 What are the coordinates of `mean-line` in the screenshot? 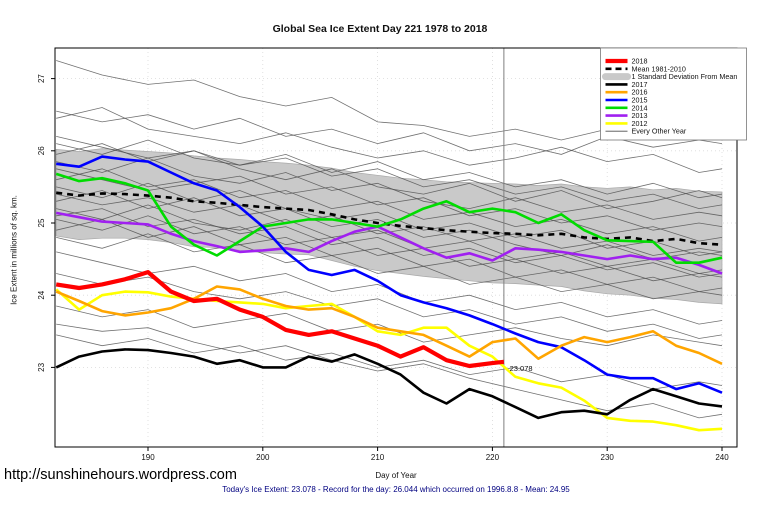 It's located at (389, 218).